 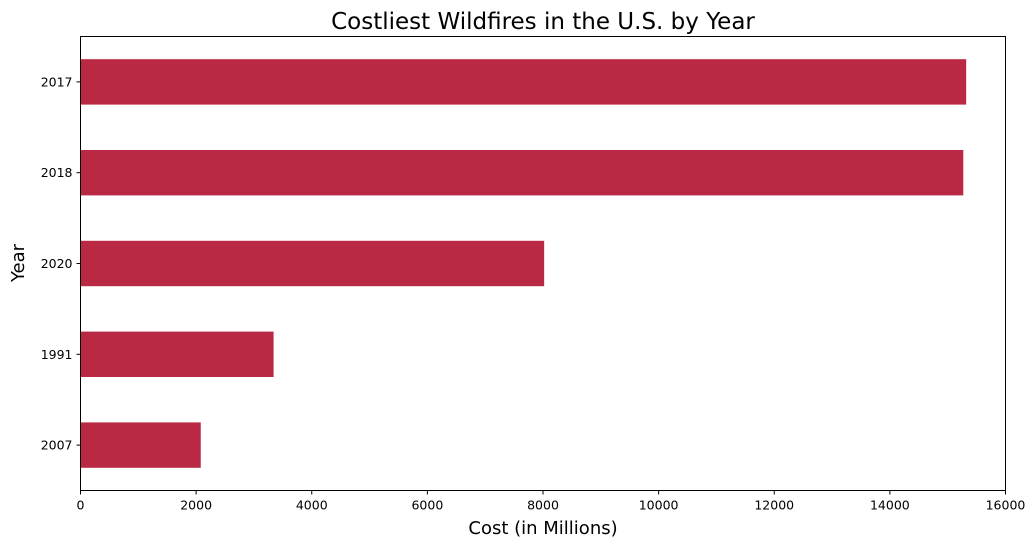 What do you see at coordinates (312, 505) in the screenshot?
I see `x-tick-label-4000: 4000` at bounding box center [312, 505].